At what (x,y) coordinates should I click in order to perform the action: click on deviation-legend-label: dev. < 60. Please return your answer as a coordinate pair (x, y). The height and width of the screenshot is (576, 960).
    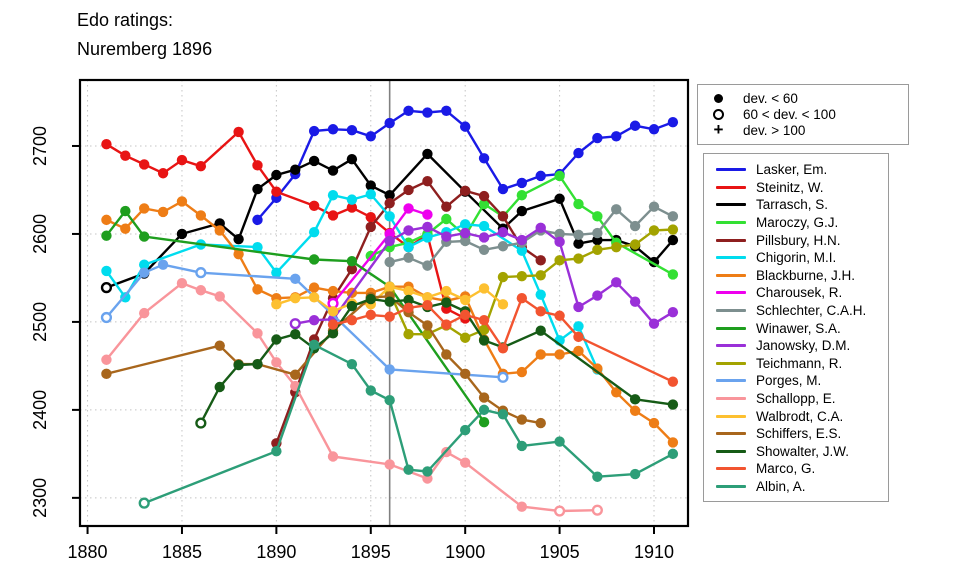
    Looking at the image, I should click on (770, 98).